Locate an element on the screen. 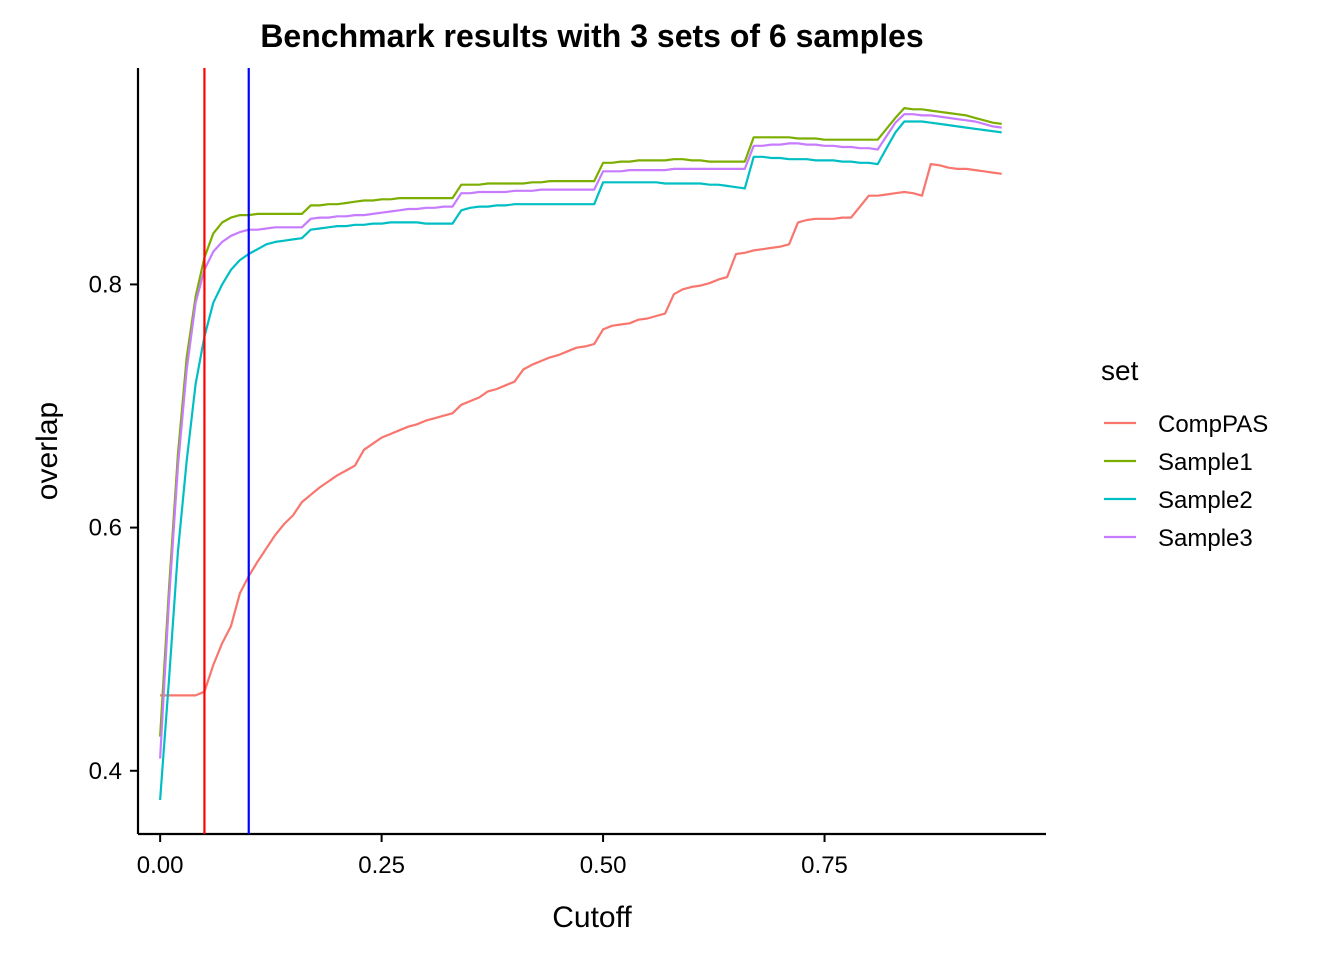  legend: set CompPAS Sample1 Sample2 Sample3 is located at coordinates (1184, 453).